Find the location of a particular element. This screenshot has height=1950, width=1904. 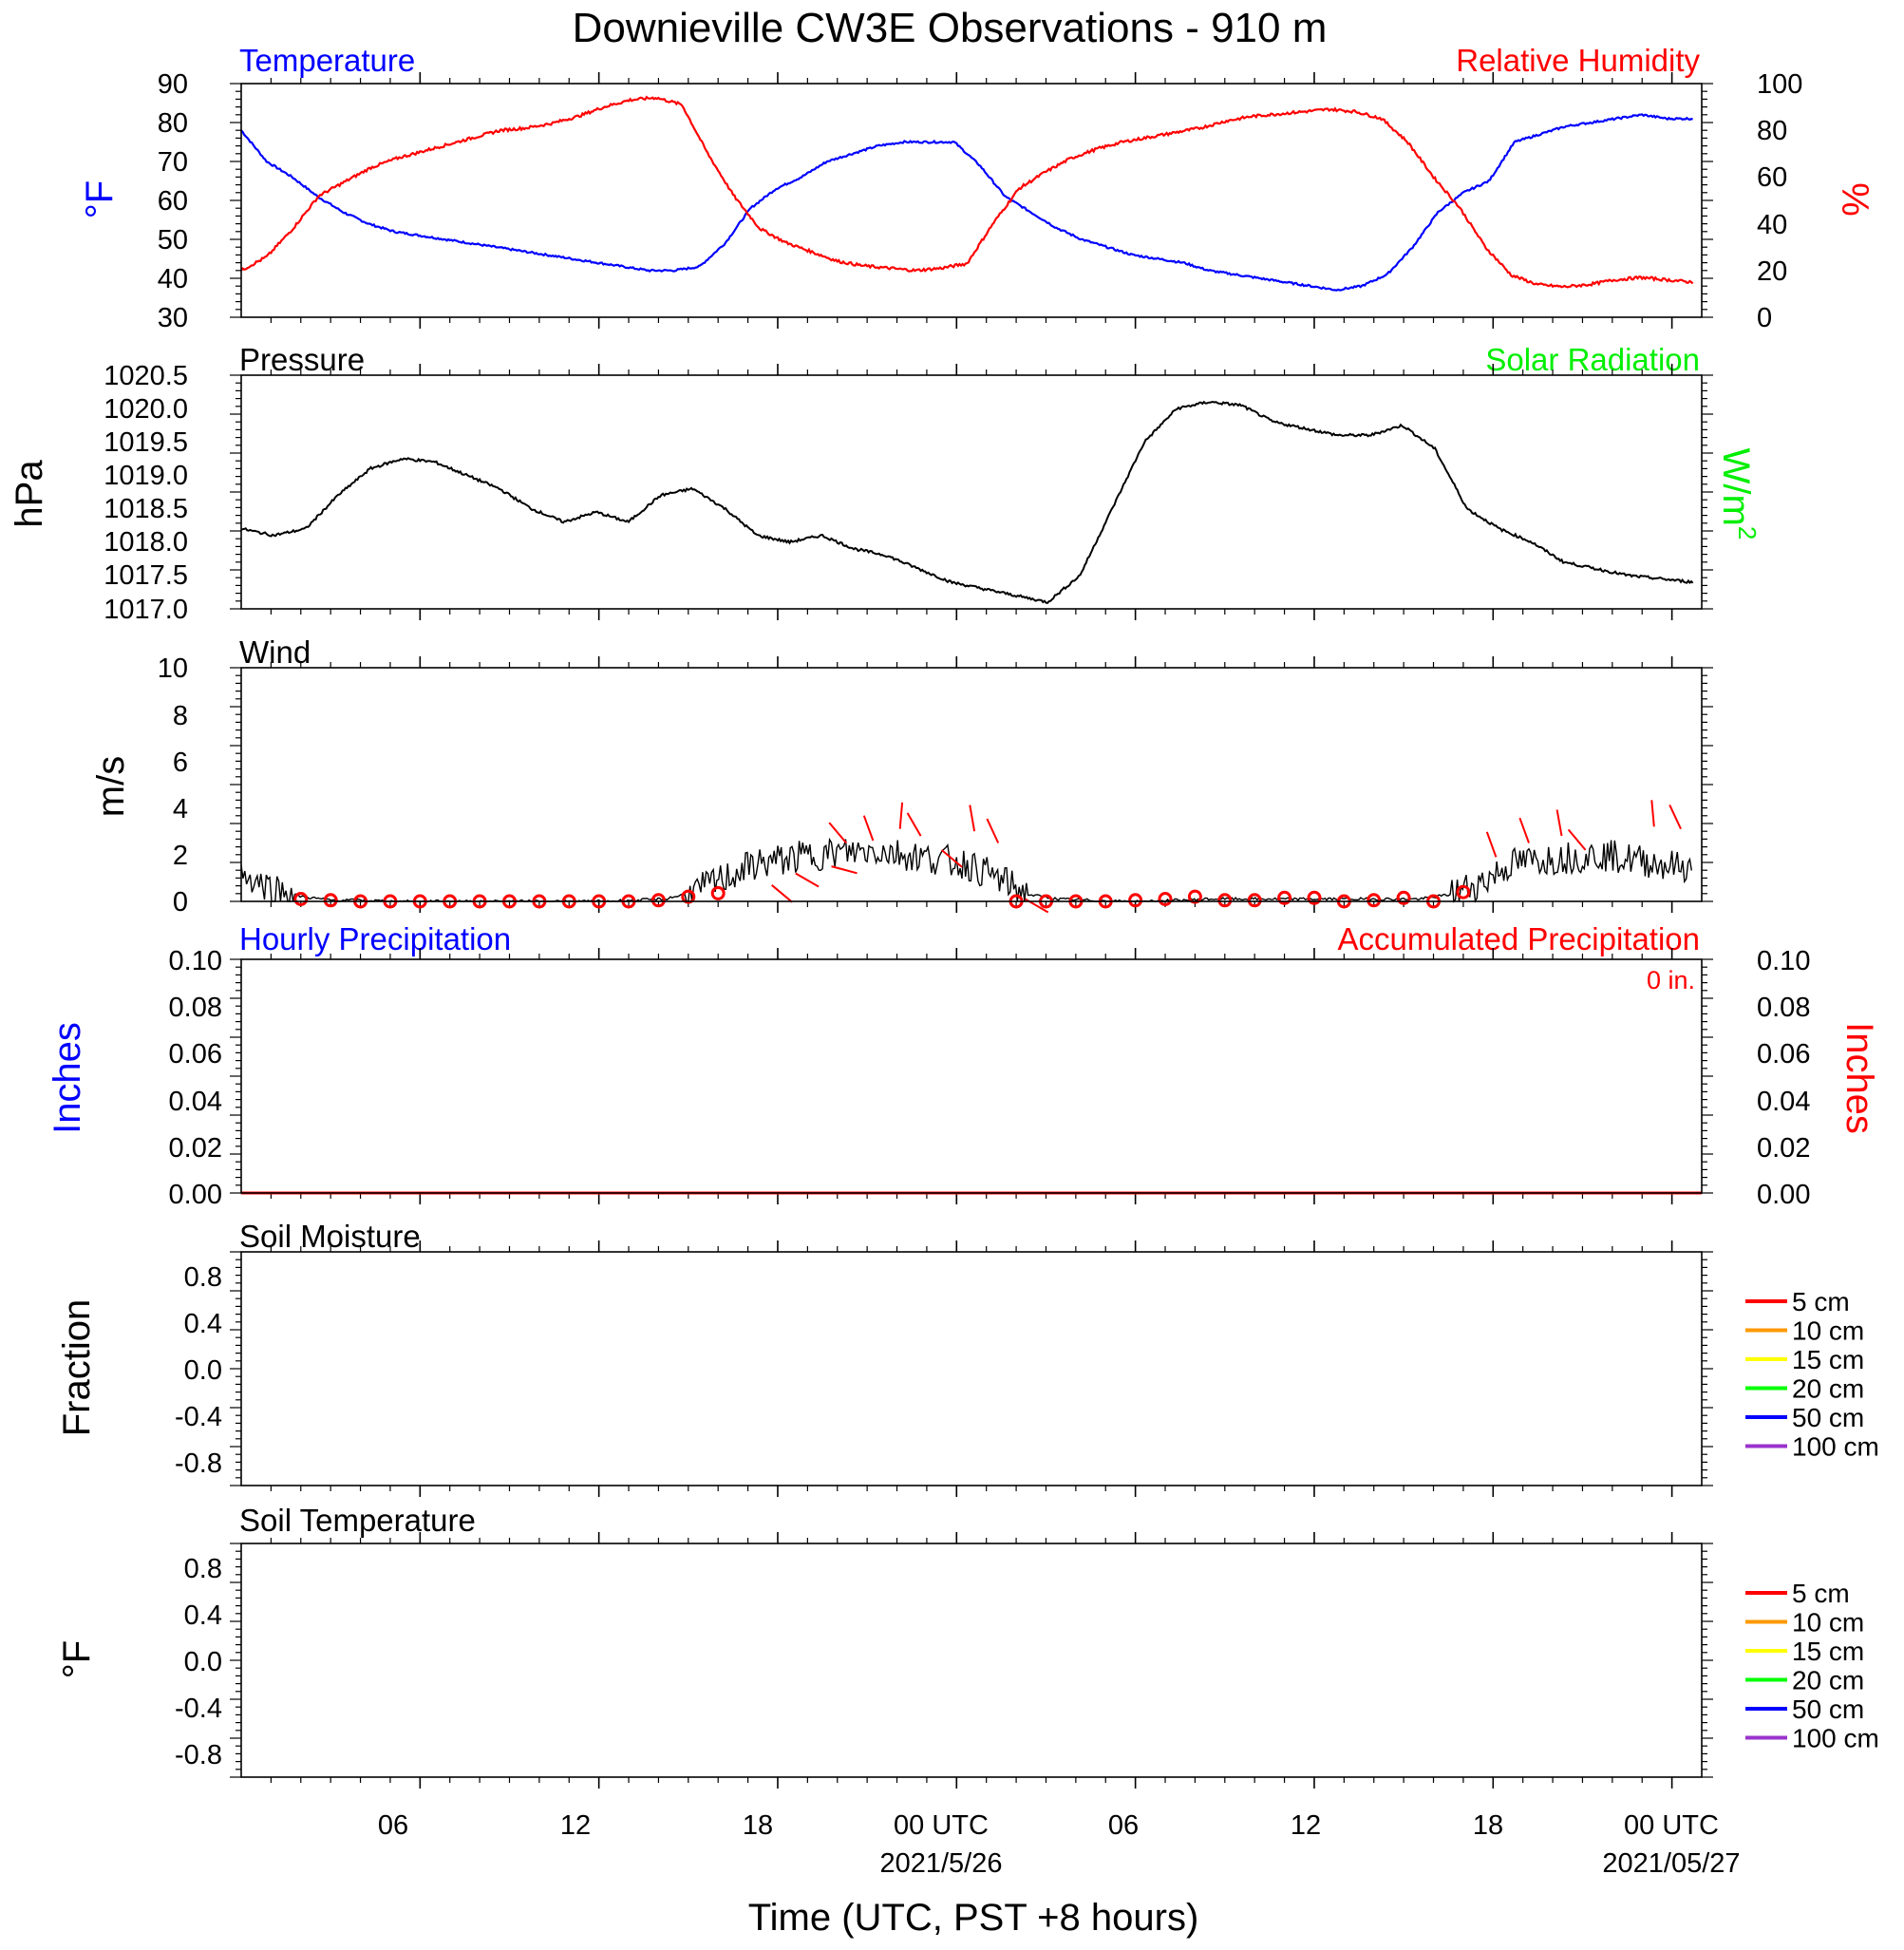

temperature-axis-label: °F is located at coordinates (100, 199).